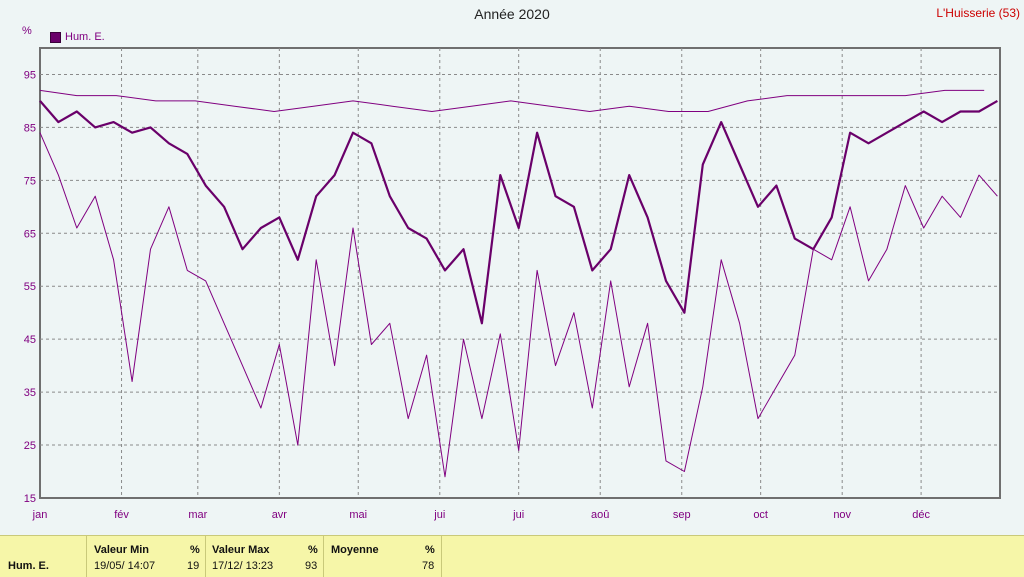  Describe the element at coordinates (121, 515) in the screenshot. I see `x-tick-label: fév` at that location.